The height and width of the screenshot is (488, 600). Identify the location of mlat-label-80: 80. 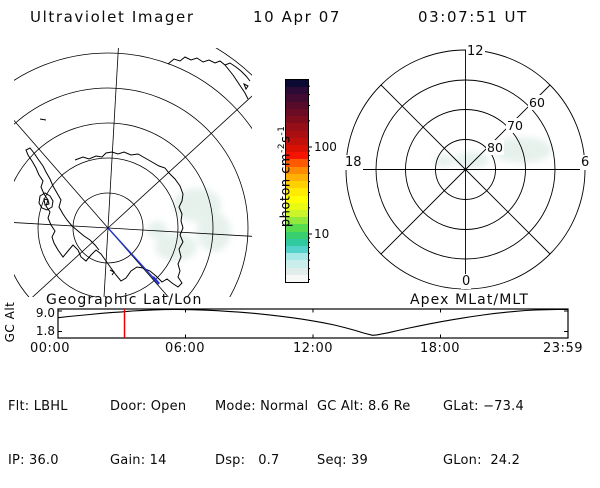
(495, 147).